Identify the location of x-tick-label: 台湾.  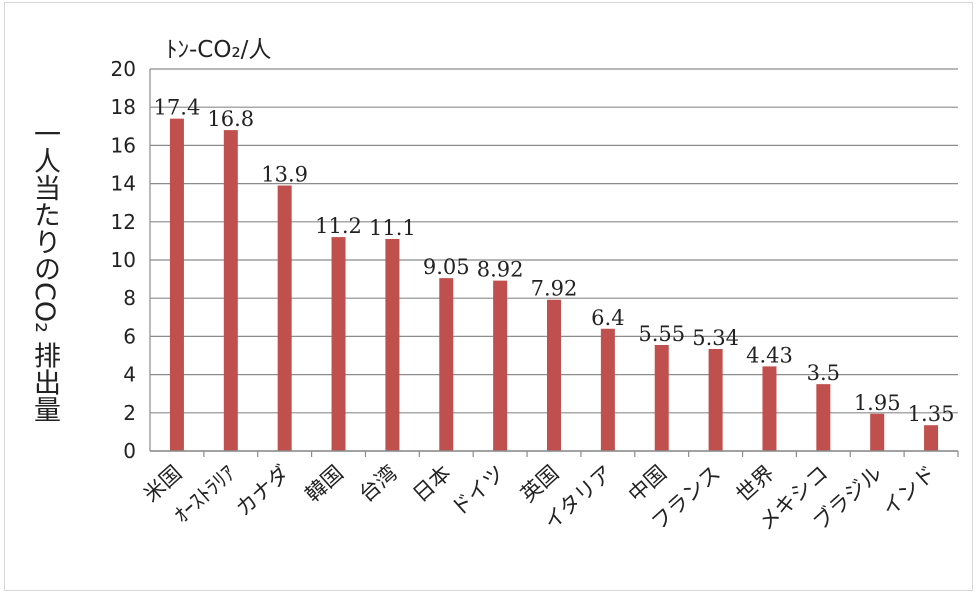
(377, 484).